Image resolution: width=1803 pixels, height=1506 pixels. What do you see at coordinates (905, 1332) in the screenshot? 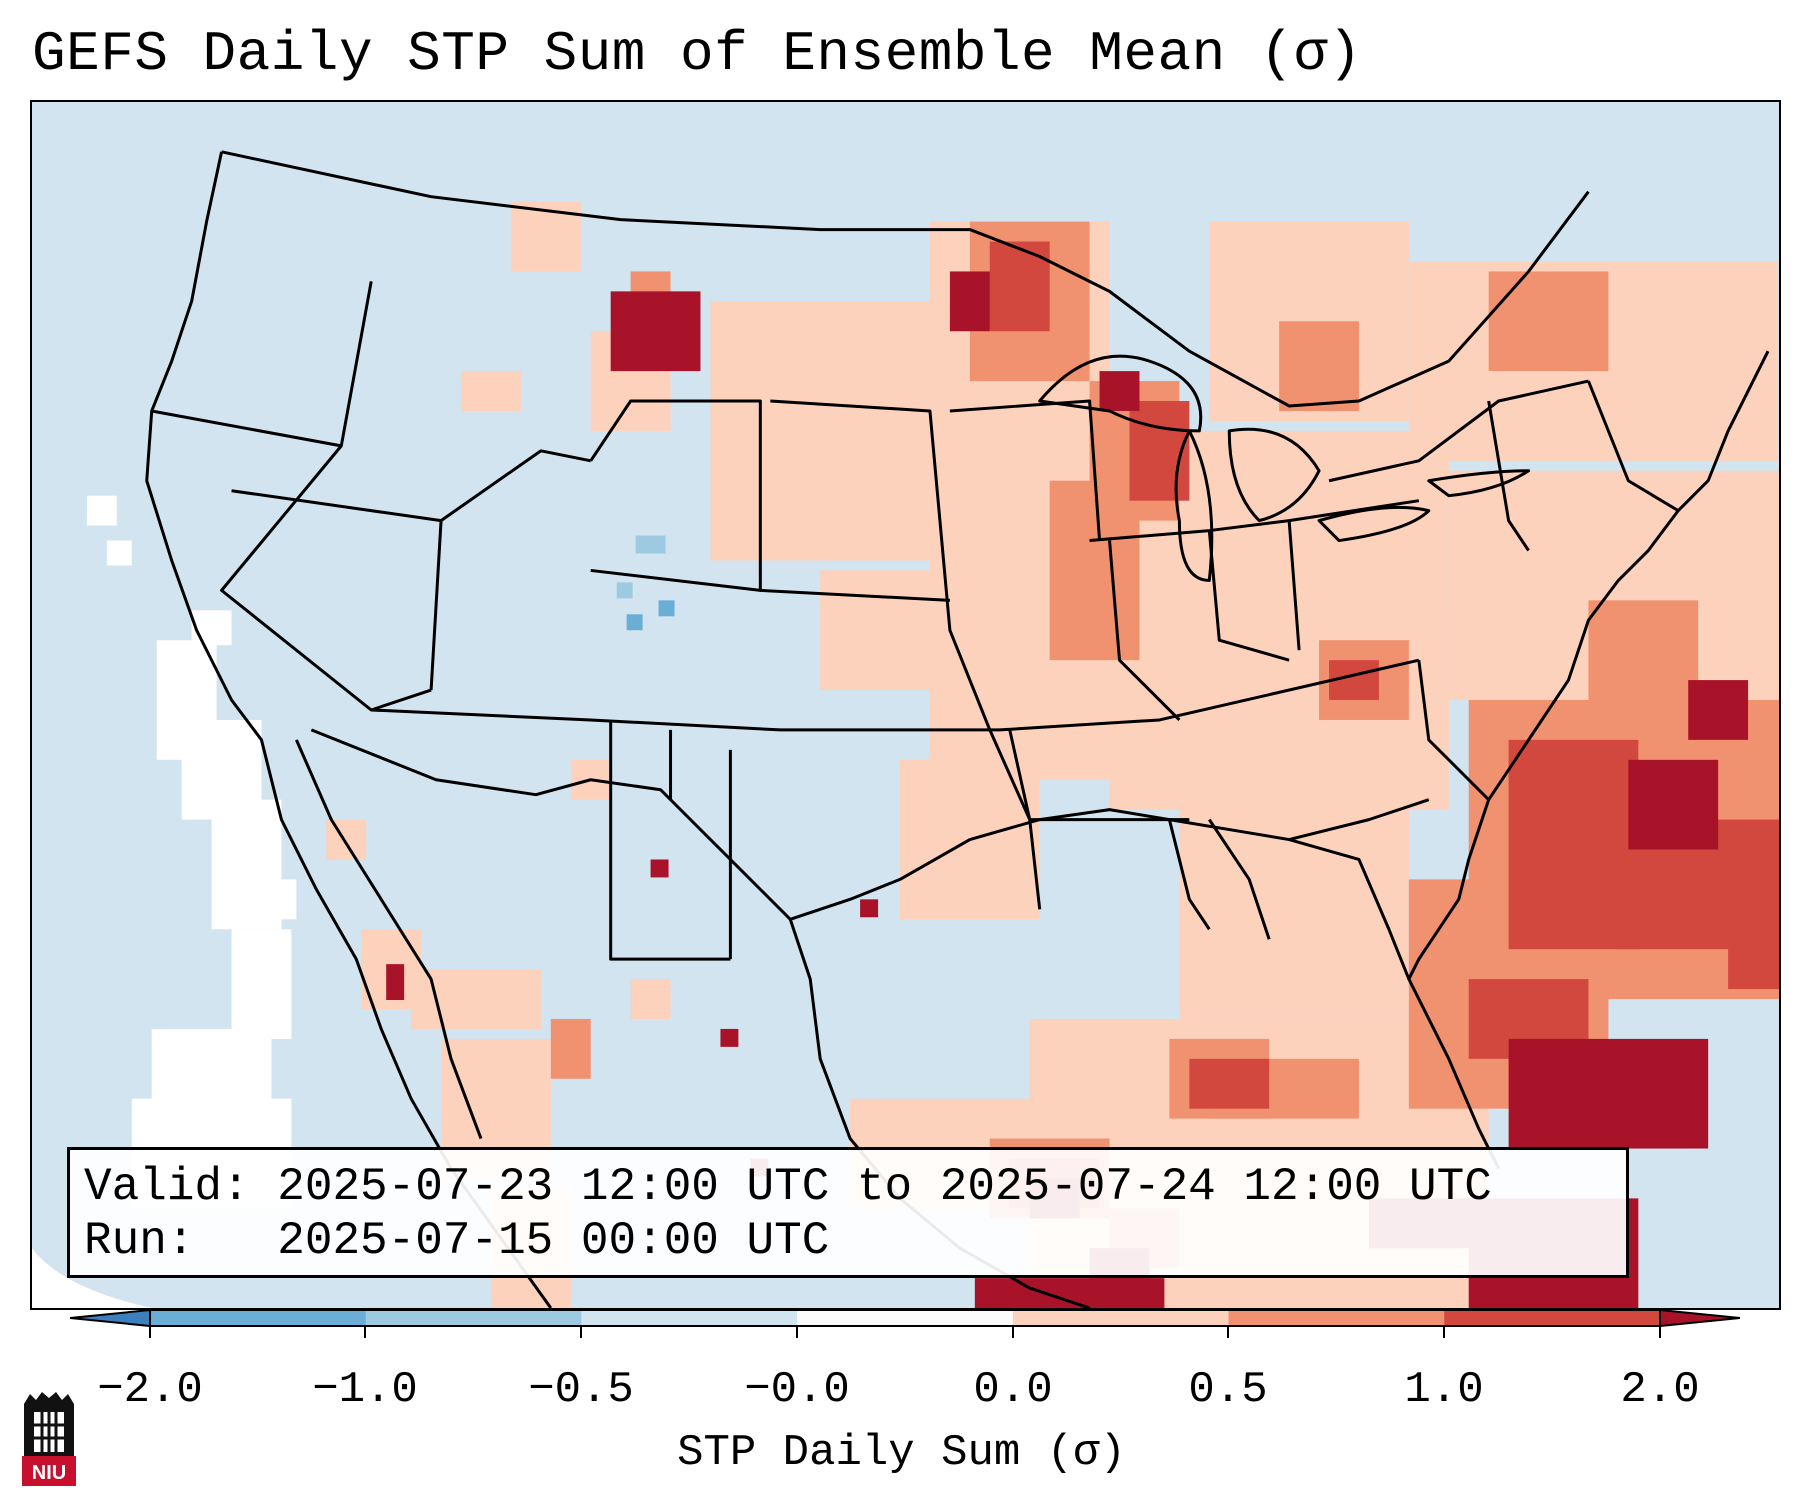
I see `colorbar-ticks` at bounding box center [905, 1332].